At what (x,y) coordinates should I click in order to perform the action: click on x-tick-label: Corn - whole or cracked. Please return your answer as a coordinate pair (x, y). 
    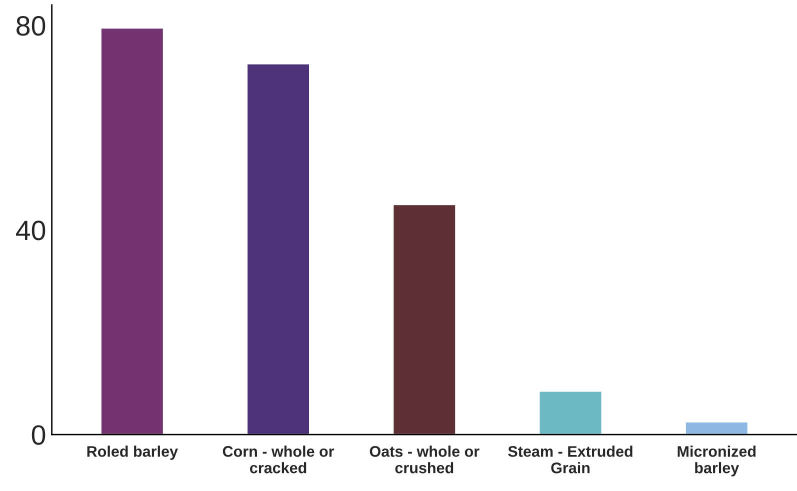
    Looking at the image, I should click on (278, 460).